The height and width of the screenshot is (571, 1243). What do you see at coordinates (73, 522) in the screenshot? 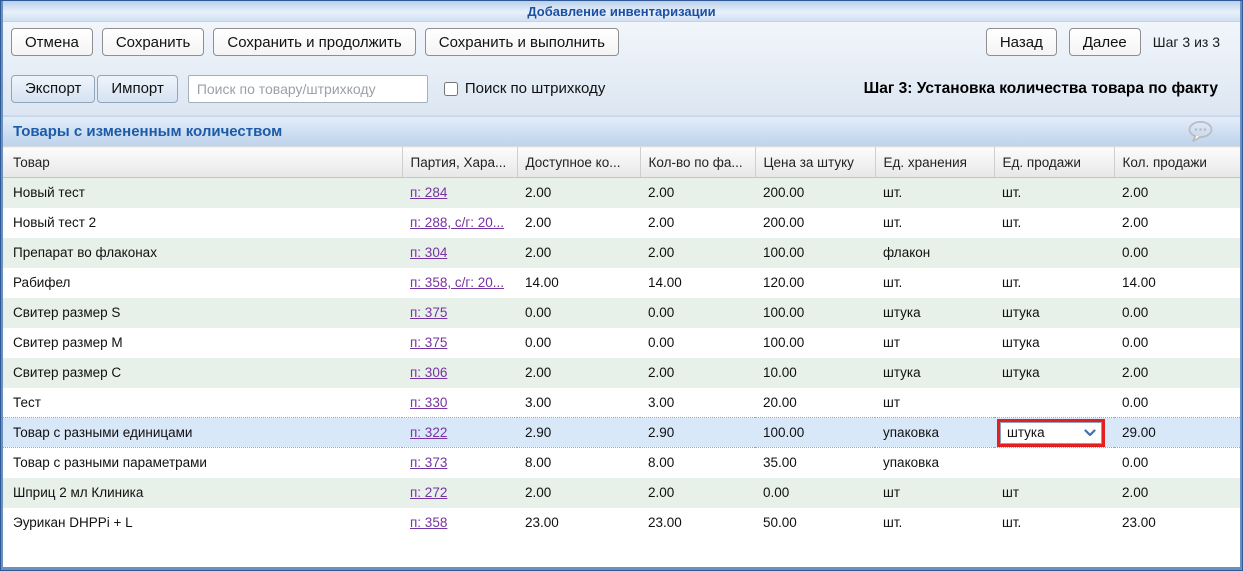
I see `cell-product: Эурикан DHPPi + L` at bounding box center [73, 522].